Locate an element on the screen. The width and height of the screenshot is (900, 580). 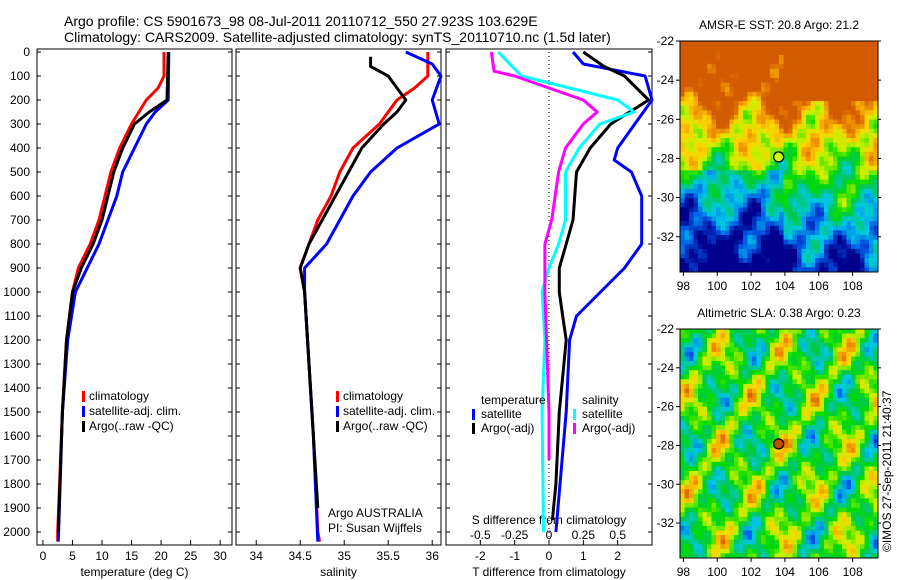
legend-swatch is located at coordinates (574, 428).